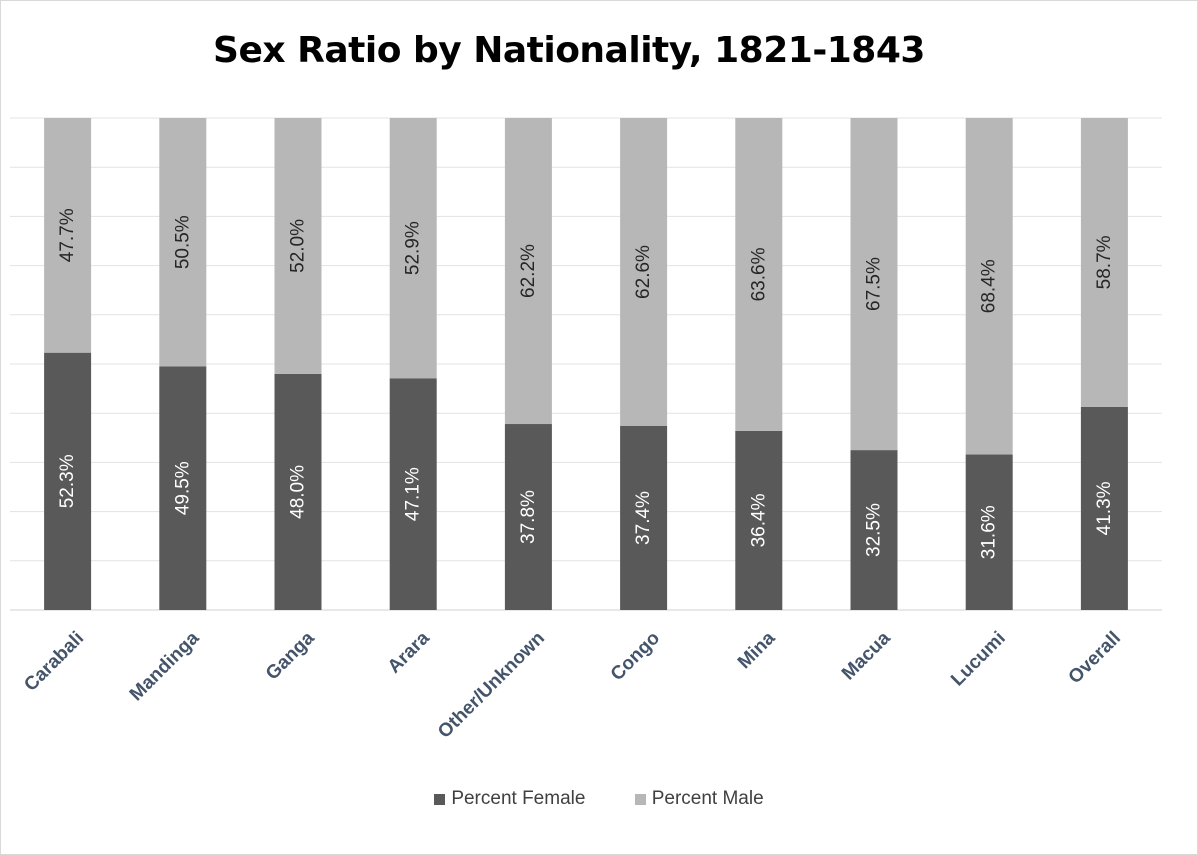  What do you see at coordinates (290, 655) in the screenshot?
I see `category-label: Ganga` at bounding box center [290, 655].